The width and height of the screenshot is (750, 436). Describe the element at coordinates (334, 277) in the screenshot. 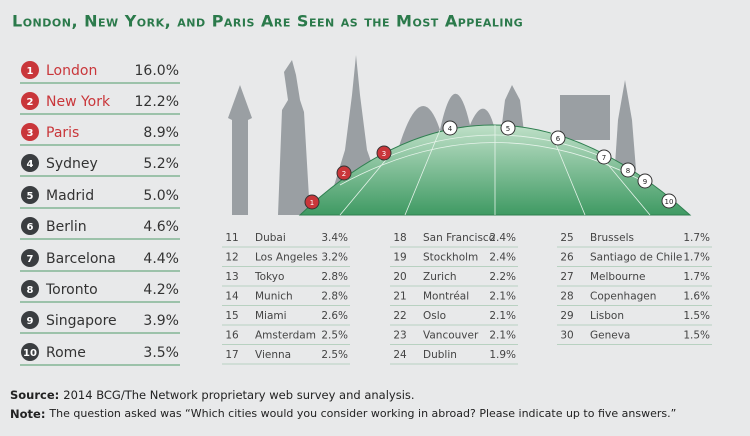

I see `share: 2.8%` at that location.